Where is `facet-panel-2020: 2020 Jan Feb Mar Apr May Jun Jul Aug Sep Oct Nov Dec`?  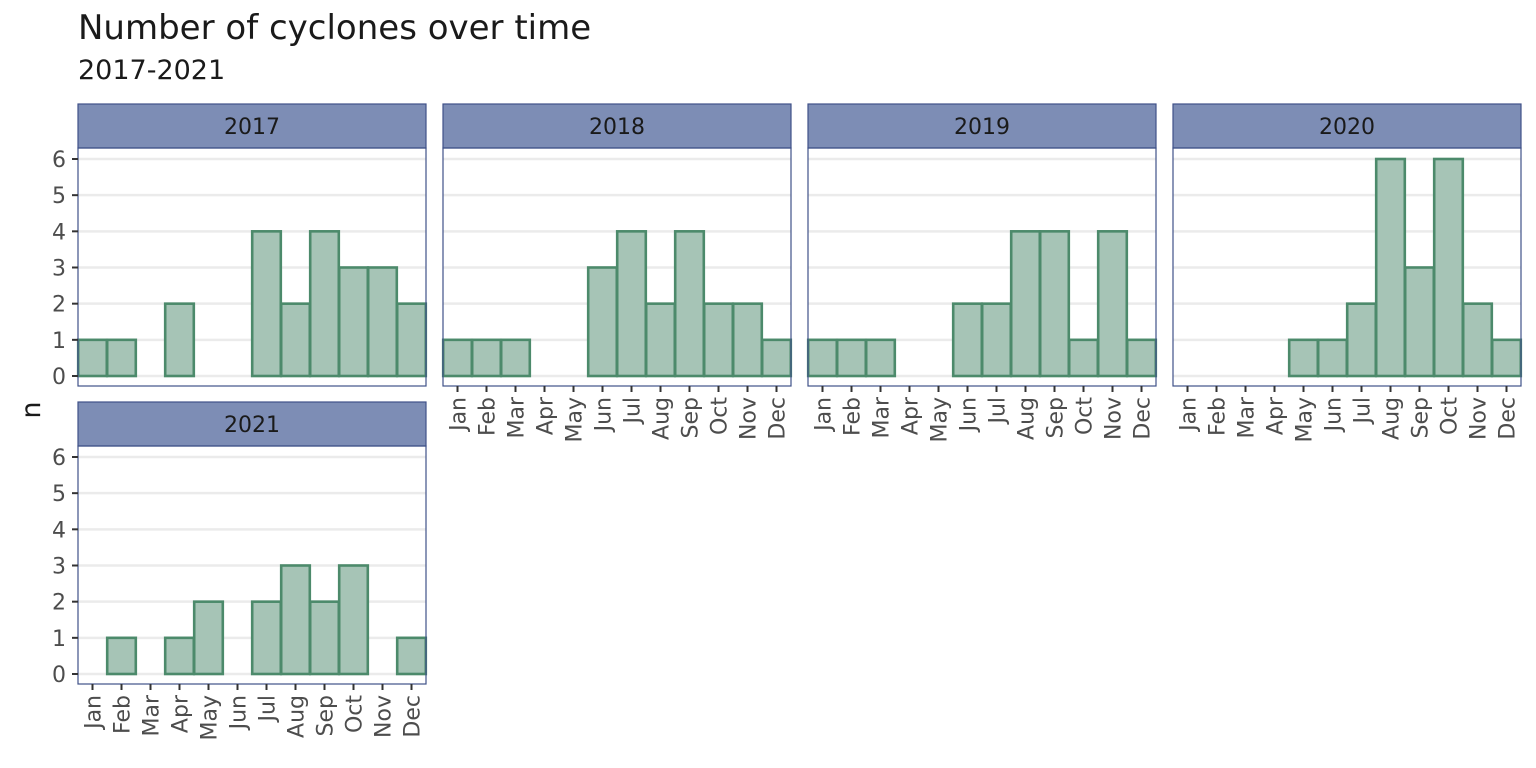 facet-panel-2020: 2020 Jan Feb Mar Apr May Jun Jul Aug Sep Oct Nov Dec is located at coordinates (1347, 272).